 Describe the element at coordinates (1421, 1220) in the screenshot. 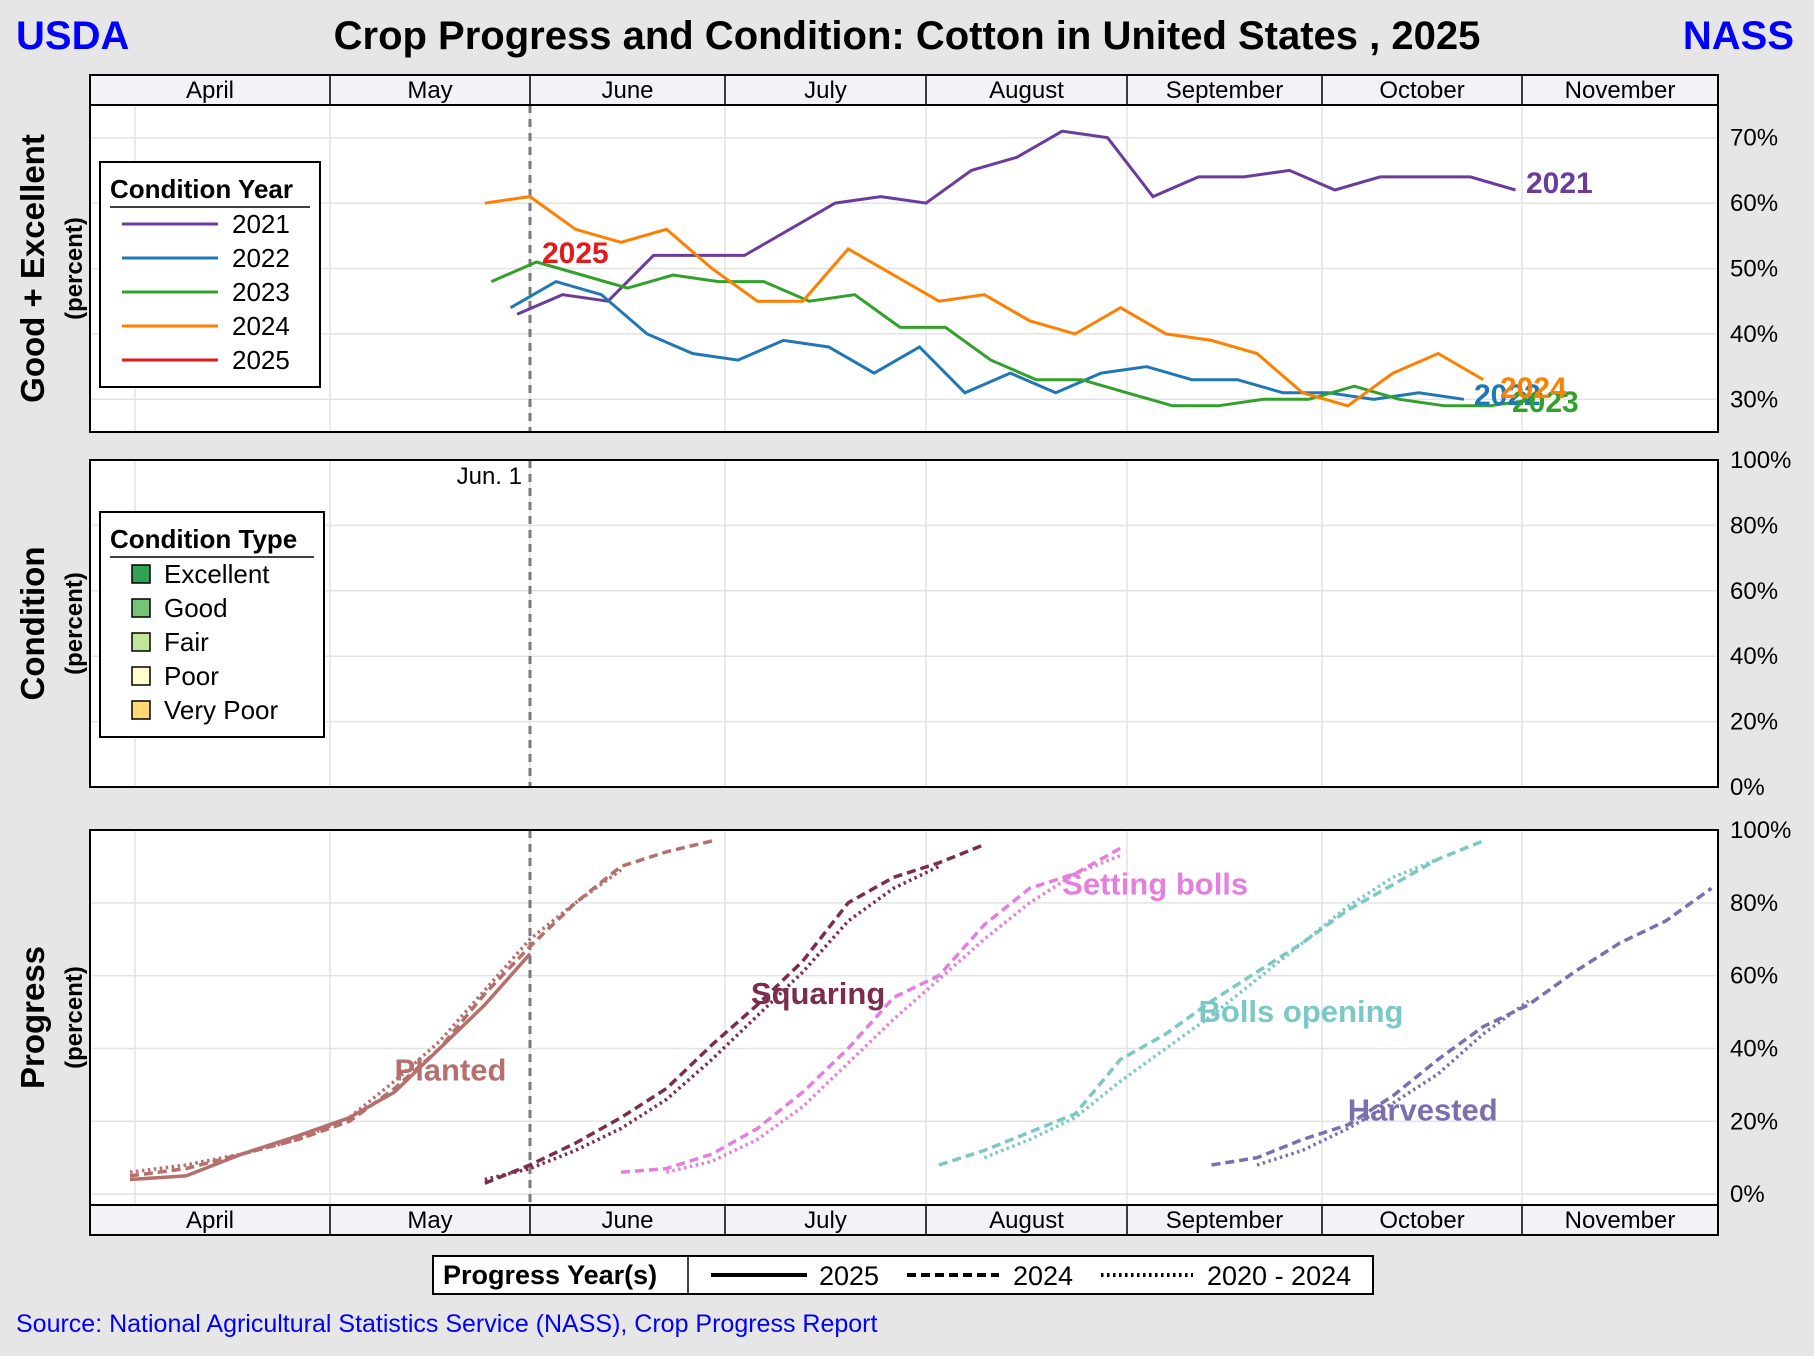

I see `bottom-month-label: October` at that location.